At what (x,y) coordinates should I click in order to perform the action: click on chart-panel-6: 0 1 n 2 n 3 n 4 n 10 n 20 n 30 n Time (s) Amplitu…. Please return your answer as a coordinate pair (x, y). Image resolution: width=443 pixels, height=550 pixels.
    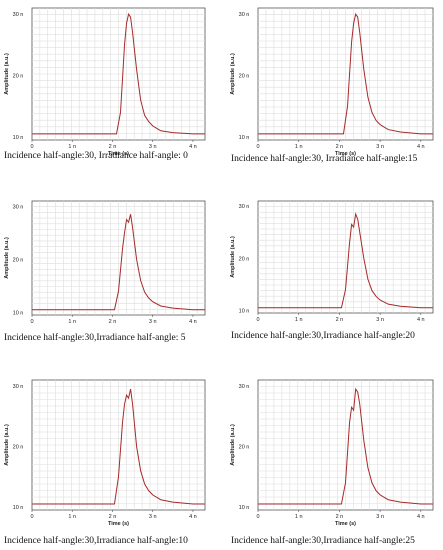
    Looking at the image, I should click on (334, 452).